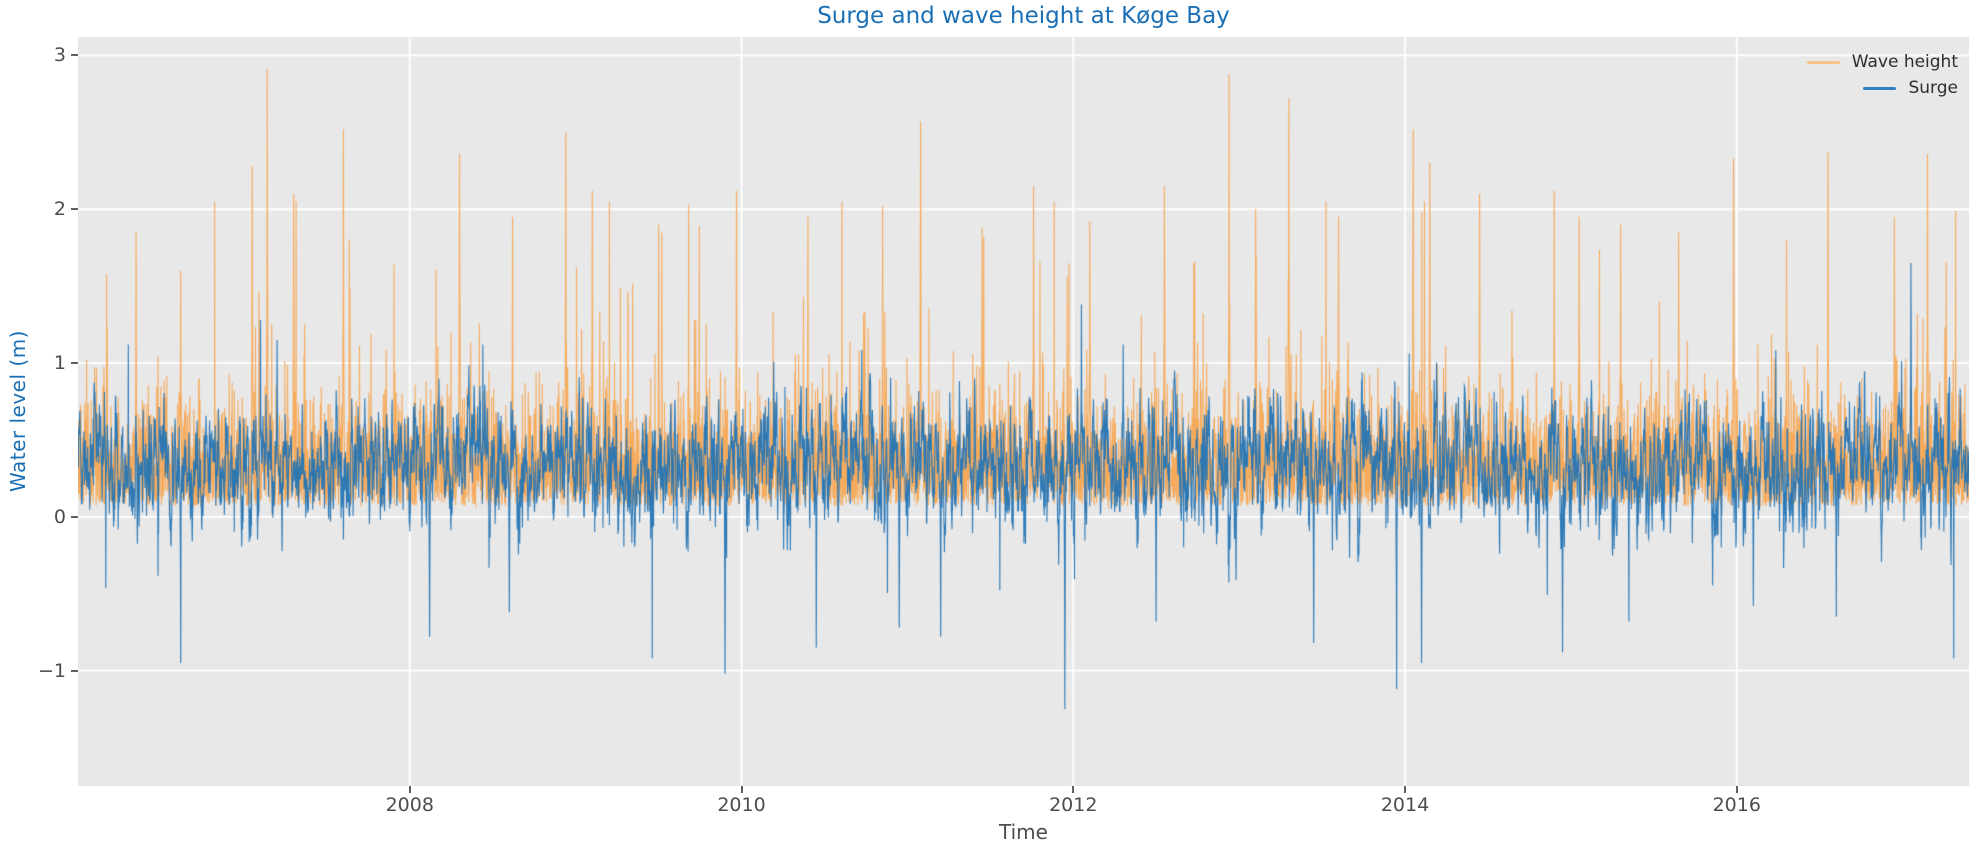  Describe the element at coordinates (1736, 789) in the screenshot. I see `x-tick-mark-2016` at that location.